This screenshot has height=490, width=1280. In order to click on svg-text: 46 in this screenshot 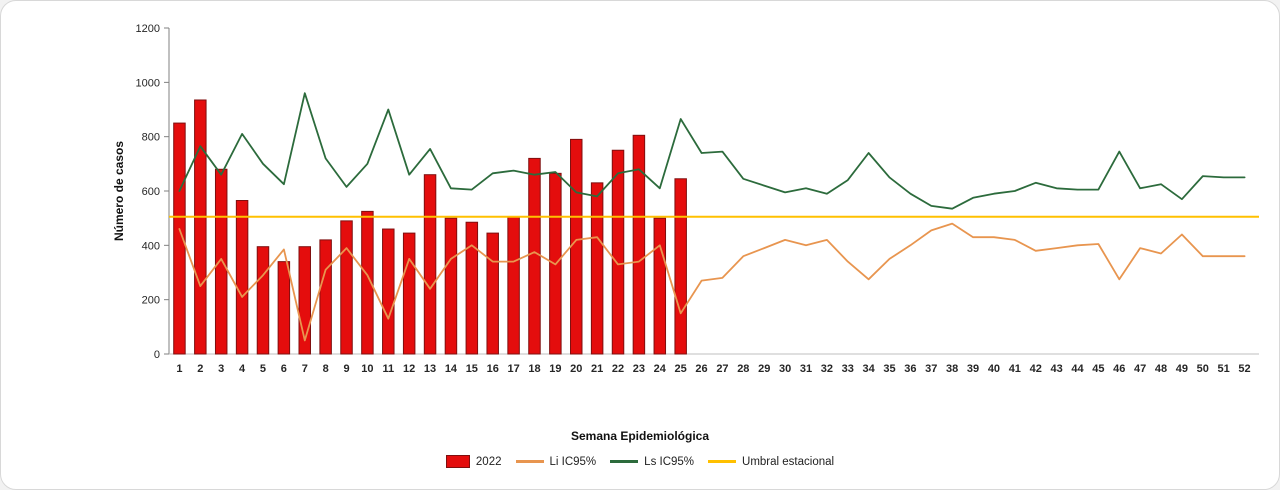, I will do `click(1119, 369)`.